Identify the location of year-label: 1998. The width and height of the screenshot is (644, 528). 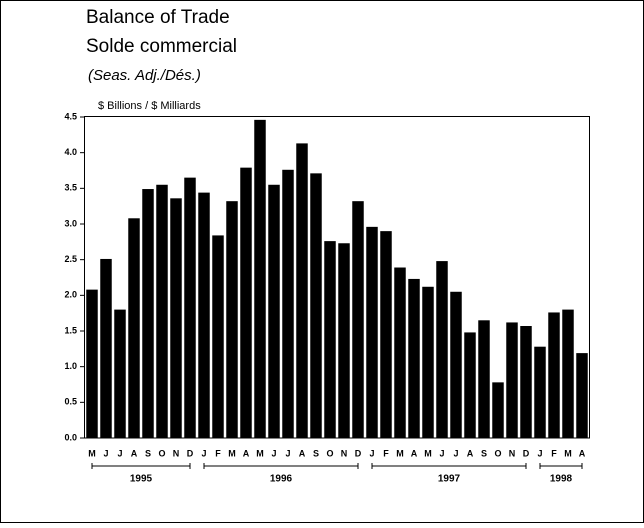
(561, 479).